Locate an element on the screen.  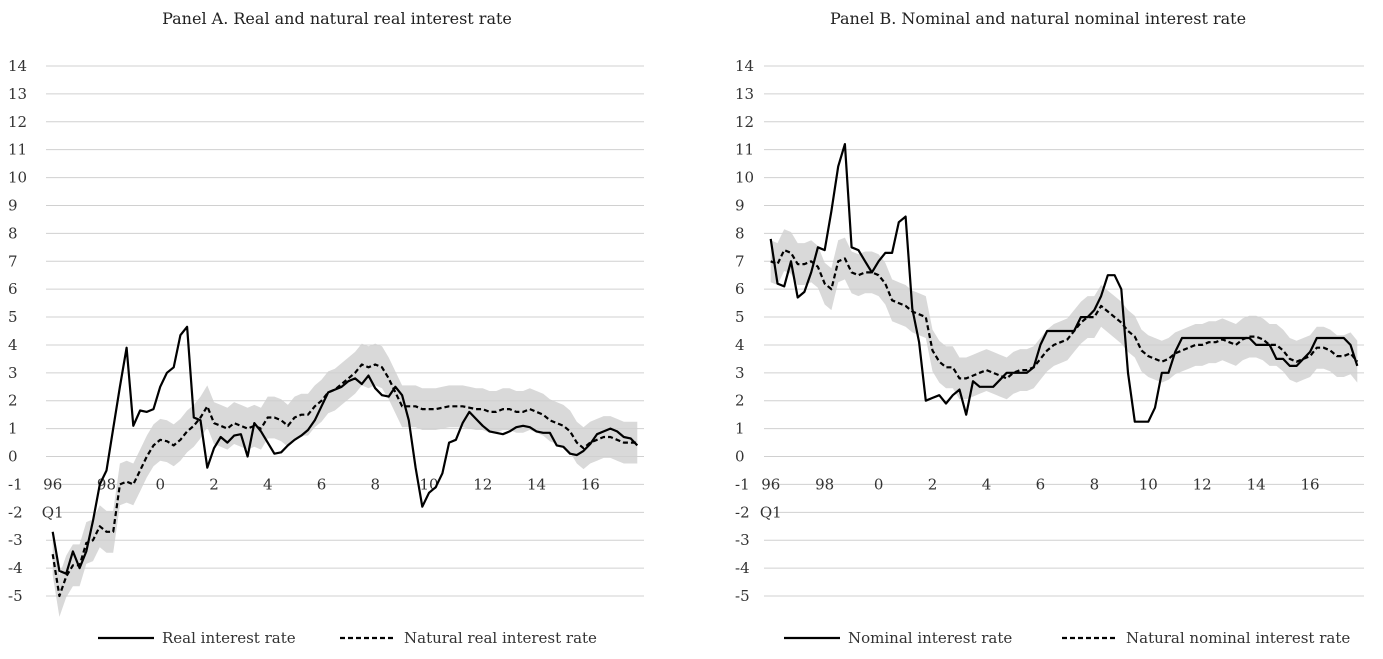
natural-rate-line is located at coordinates (1064, 314).